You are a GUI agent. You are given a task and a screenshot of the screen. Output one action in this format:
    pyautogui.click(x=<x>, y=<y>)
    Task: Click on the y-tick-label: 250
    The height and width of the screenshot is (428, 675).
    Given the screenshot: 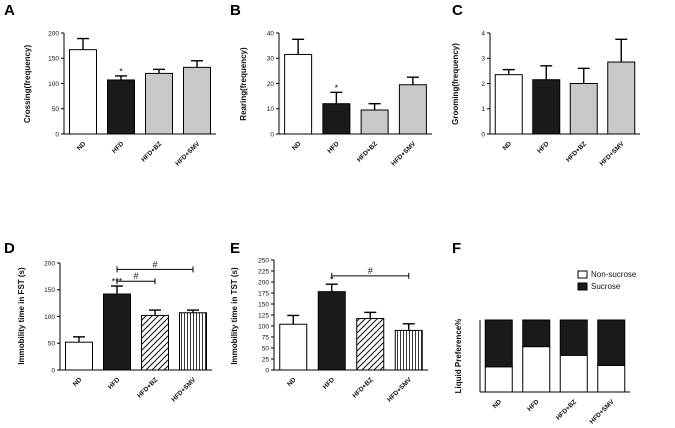 What is the action you would take?
    pyautogui.click(x=263, y=260)
    